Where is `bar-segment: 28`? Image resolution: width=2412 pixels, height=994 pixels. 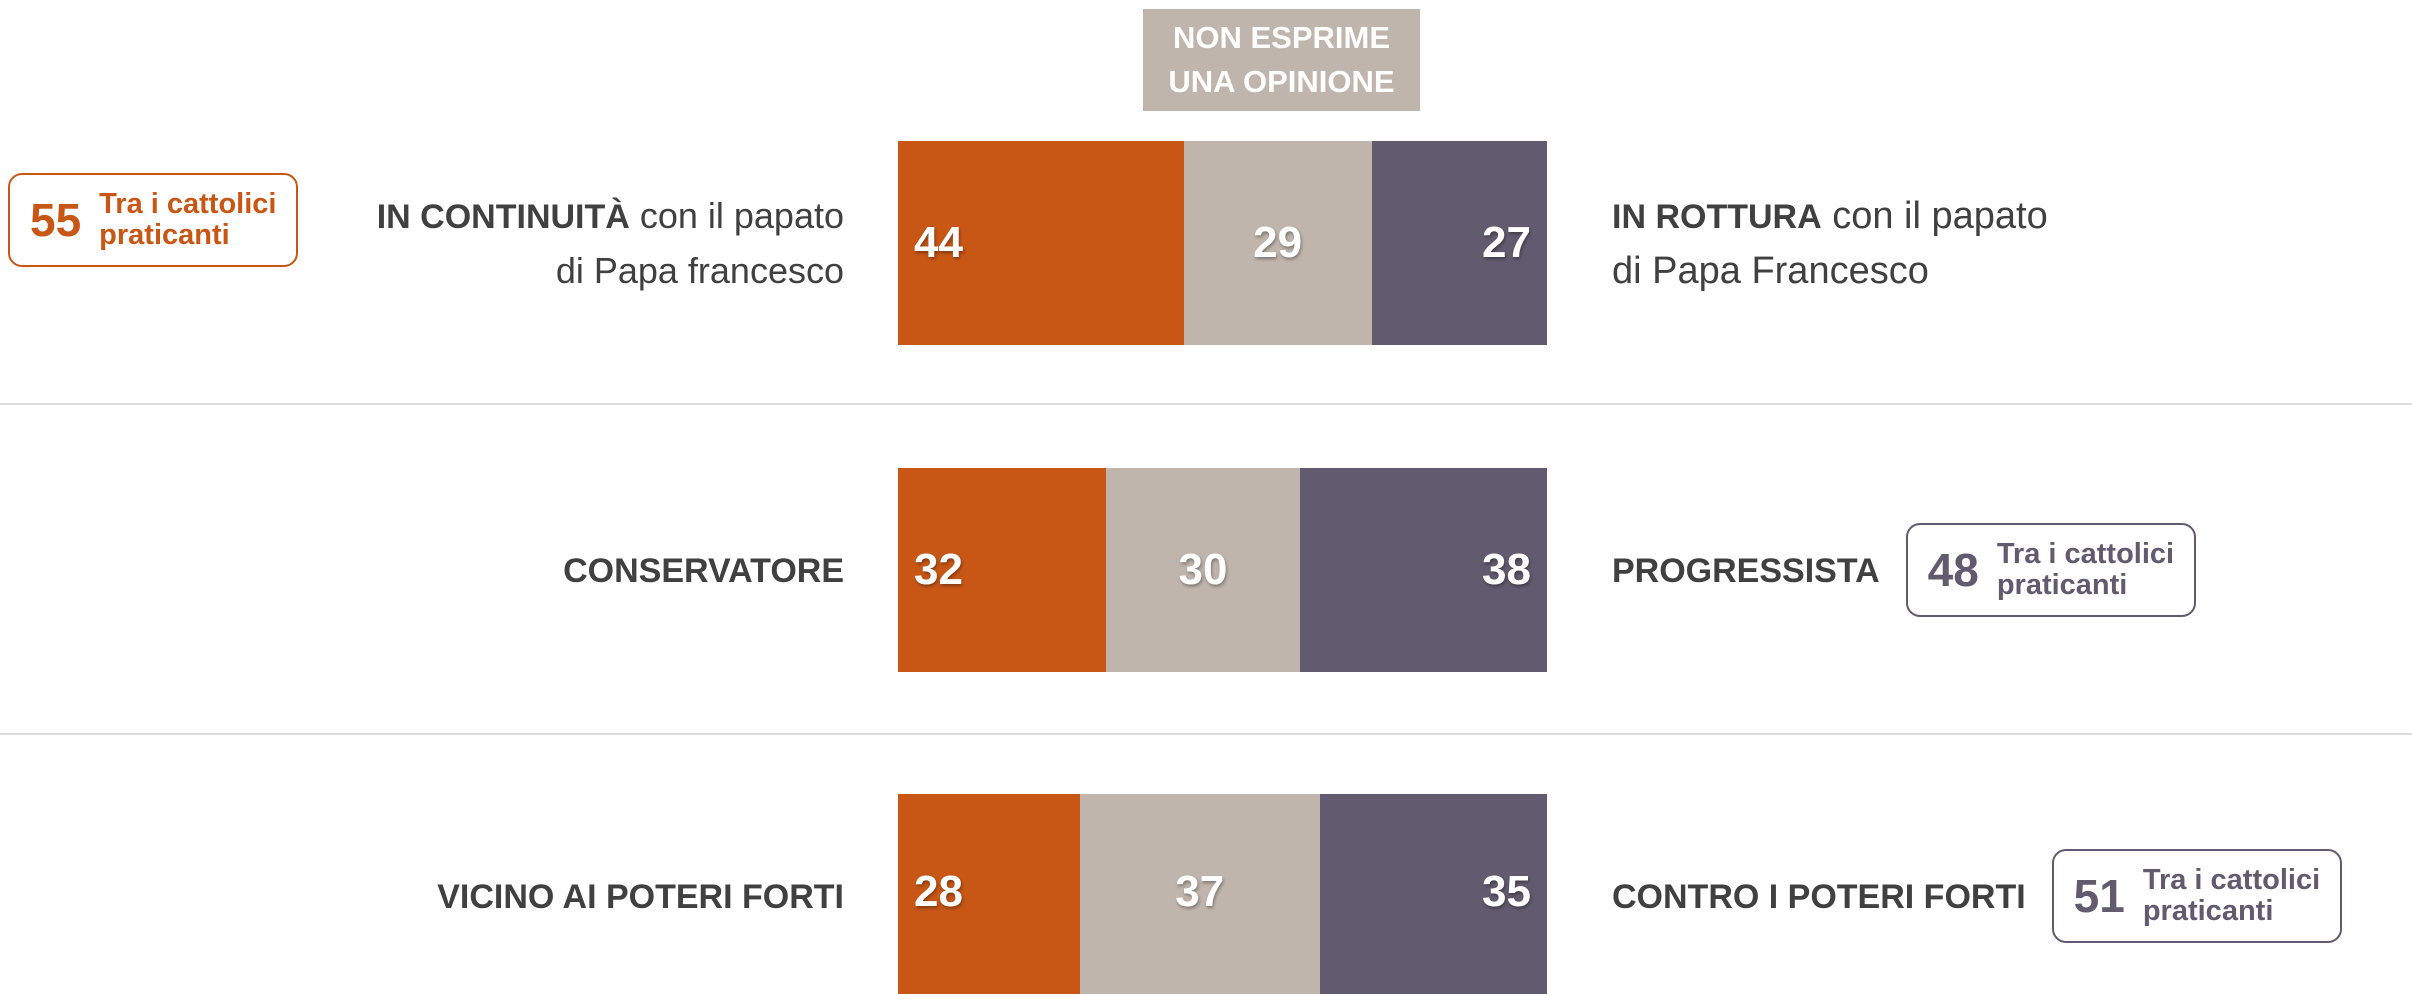 bar-segment: 28 is located at coordinates (989, 894).